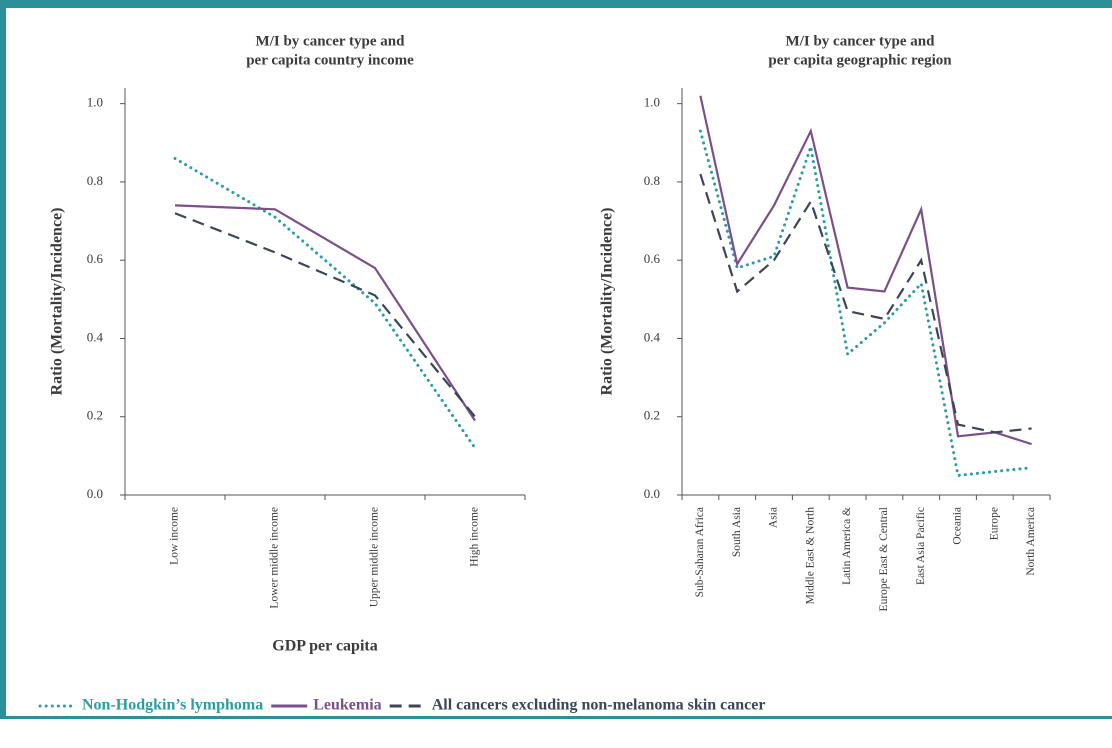 This screenshot has height=748, width=1112. I want to click on left-border, so click(3, 359).